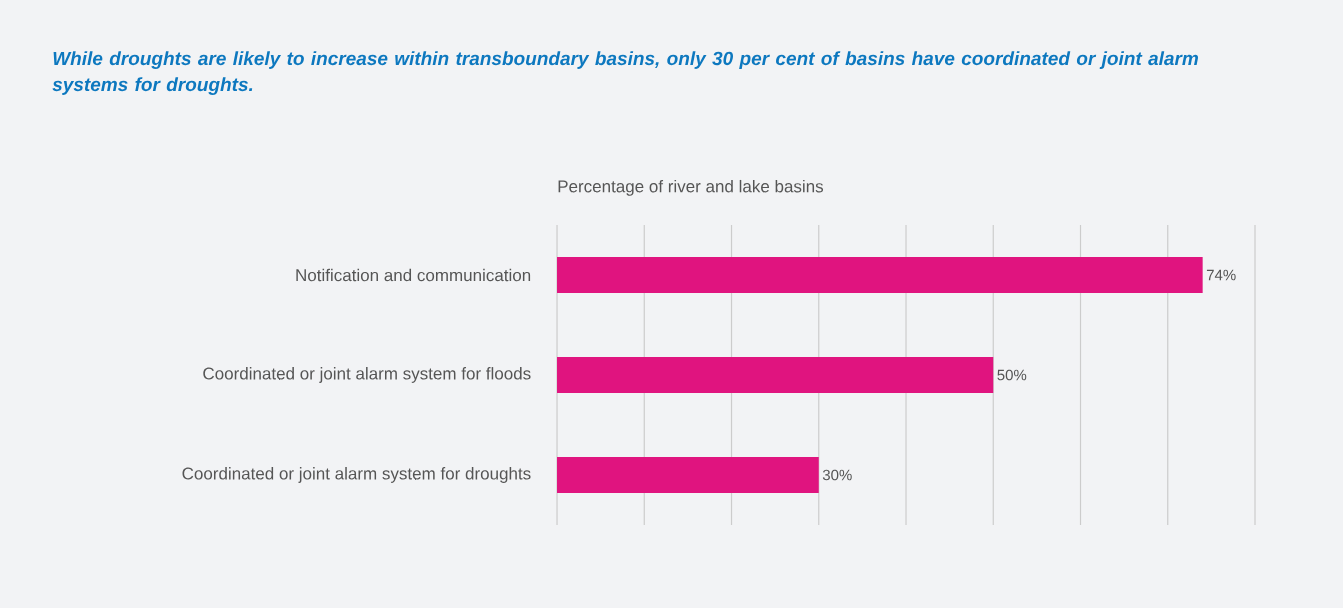 The width and height of the screenshot is (1343, 608). I want to click on data-label: 30%, so click(837, 475).